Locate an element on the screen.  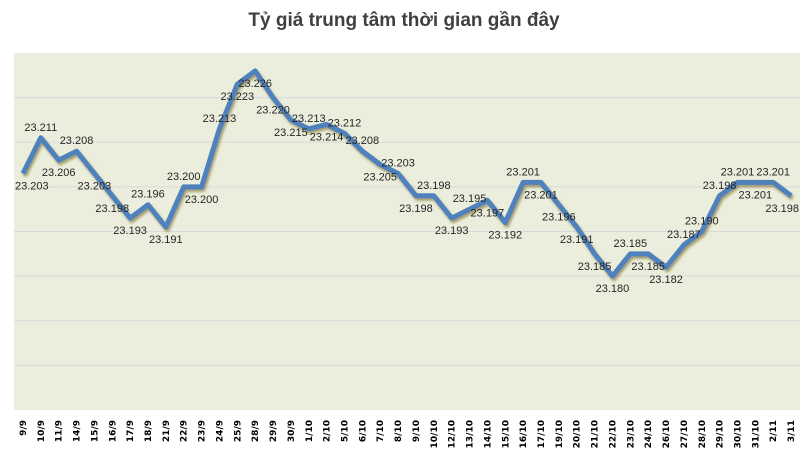
data-label: 23.226 is located at coordinates (255, 84).